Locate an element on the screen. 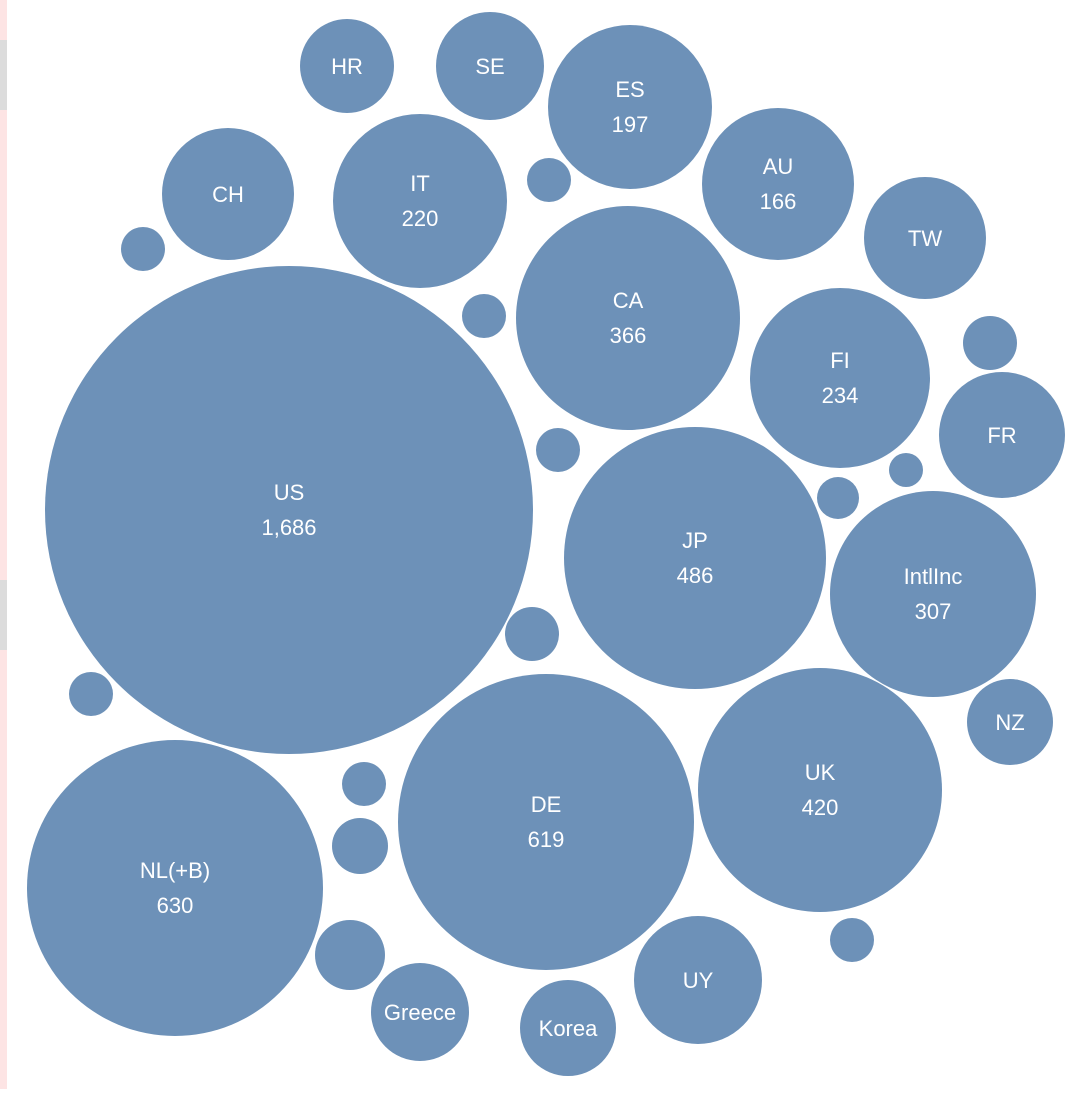  bubble-value-label: 486 is located at coordinates (695, 575).